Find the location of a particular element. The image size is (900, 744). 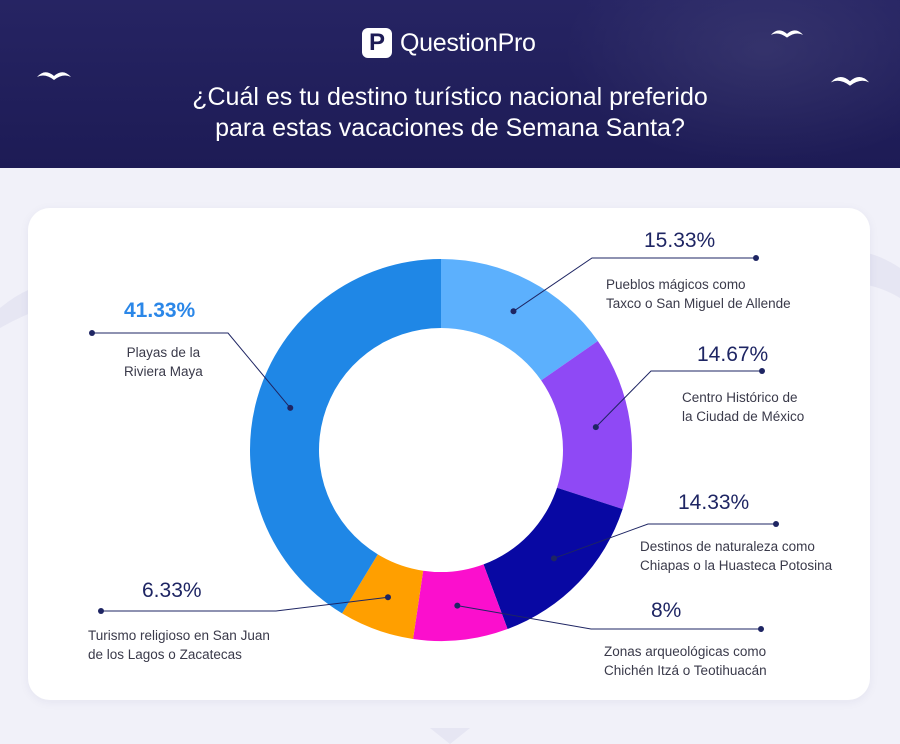

slice-category-line: la Ciudad de México is located at coordinates (743, 416).